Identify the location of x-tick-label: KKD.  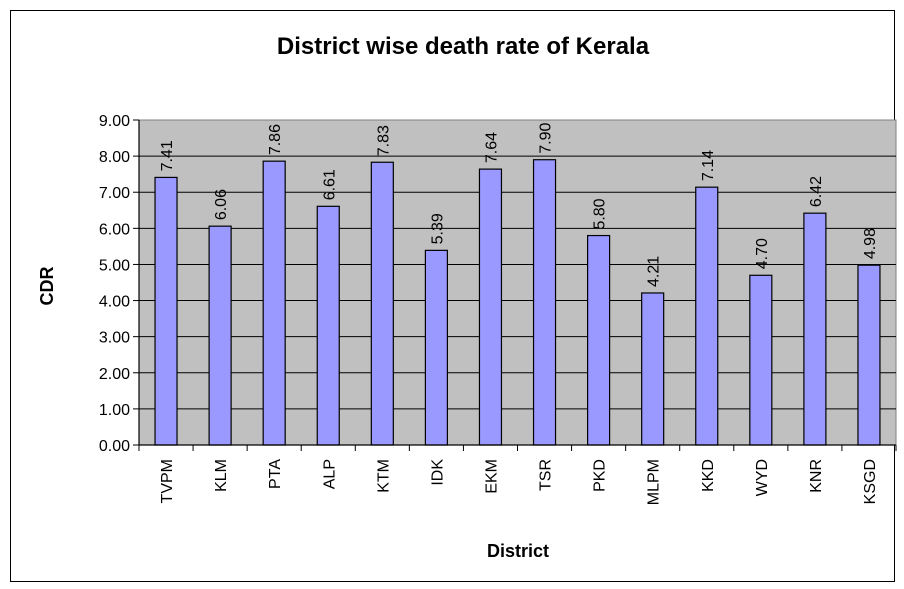
(708, 475).